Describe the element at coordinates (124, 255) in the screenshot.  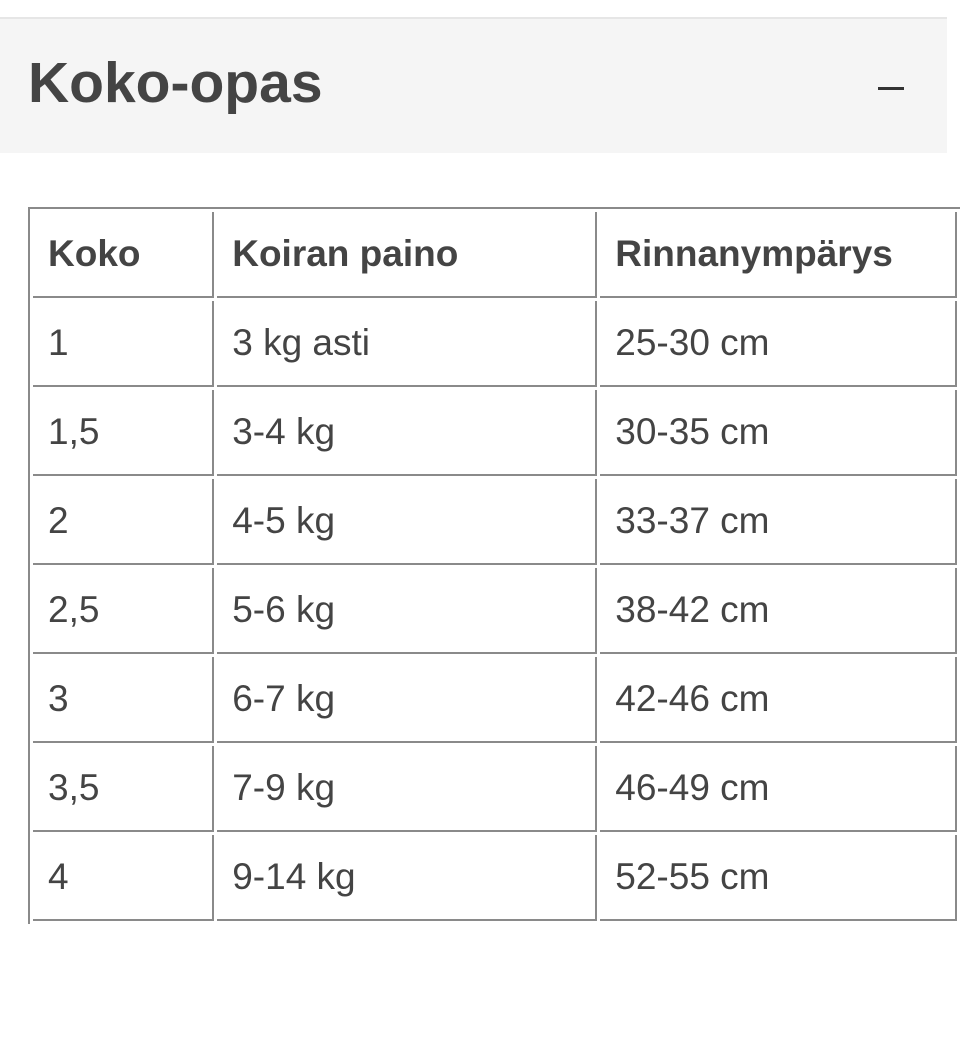
I see `column-header-size: Koko` at that location.